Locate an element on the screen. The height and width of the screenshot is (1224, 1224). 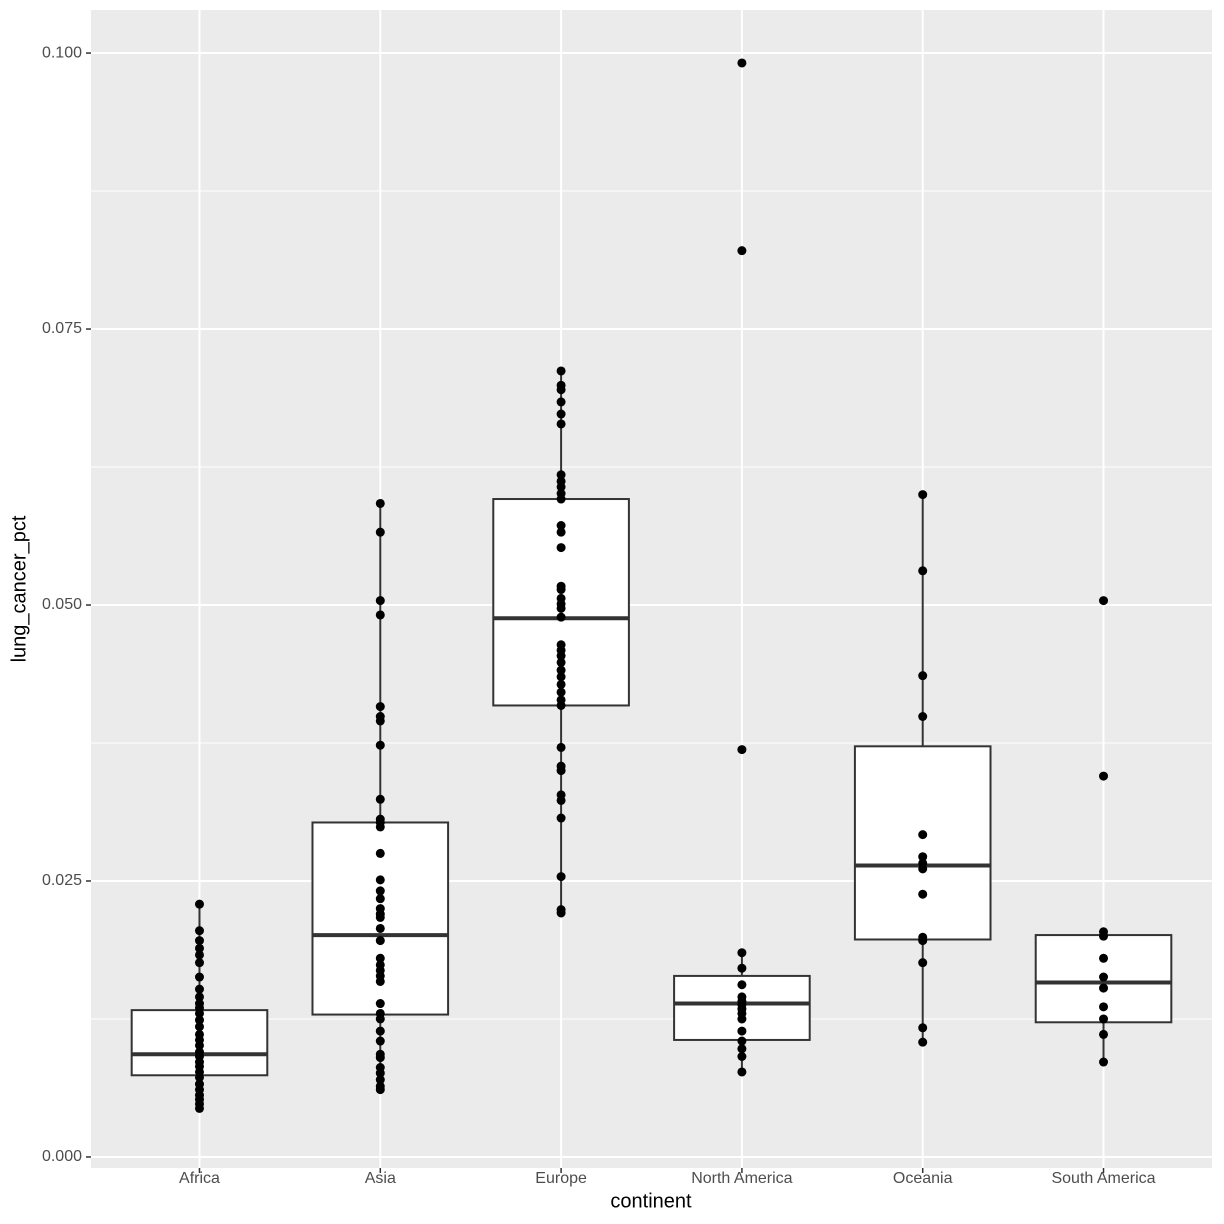
y-tick-label: 0.075 is located at coordinates (62, 328).